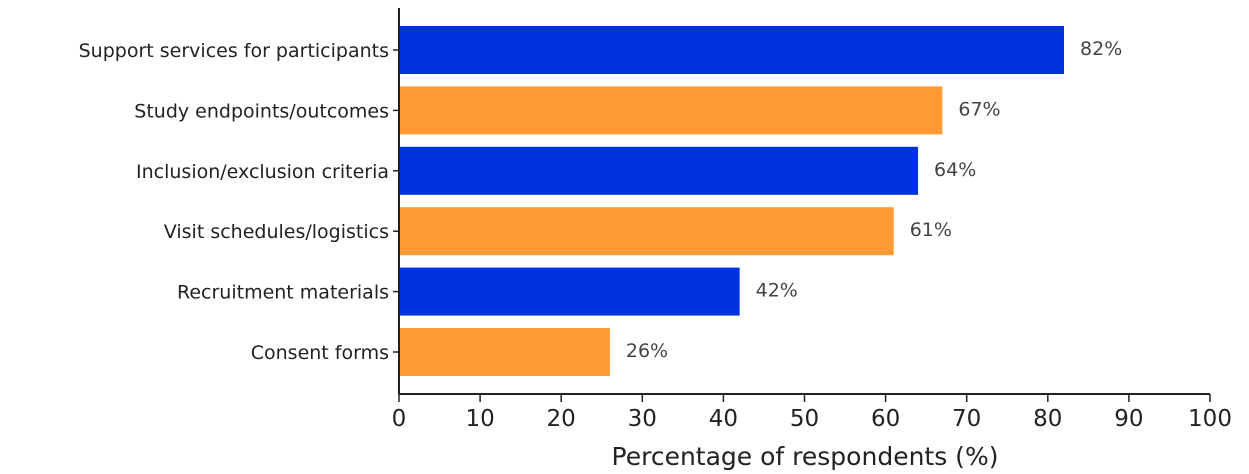 This screenshot has width=1249, height=474. Describe the element at coordinates (262, 172) in the screenshot. I see `category-label: Inclusion/exclusion criteria` at that location.